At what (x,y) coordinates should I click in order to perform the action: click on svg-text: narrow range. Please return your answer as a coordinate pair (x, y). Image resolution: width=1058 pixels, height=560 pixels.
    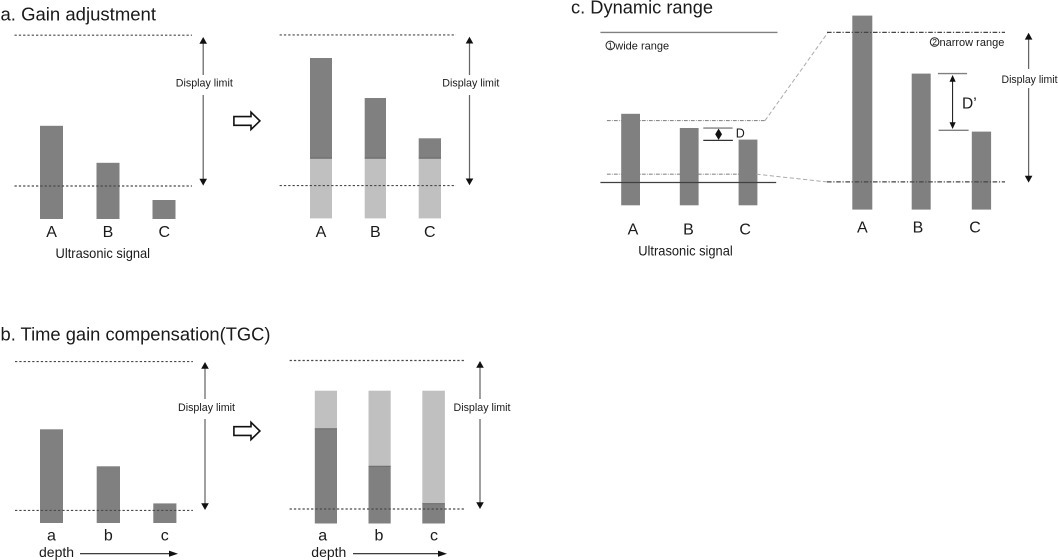
    Looking at the image, I should click on (972, 43).